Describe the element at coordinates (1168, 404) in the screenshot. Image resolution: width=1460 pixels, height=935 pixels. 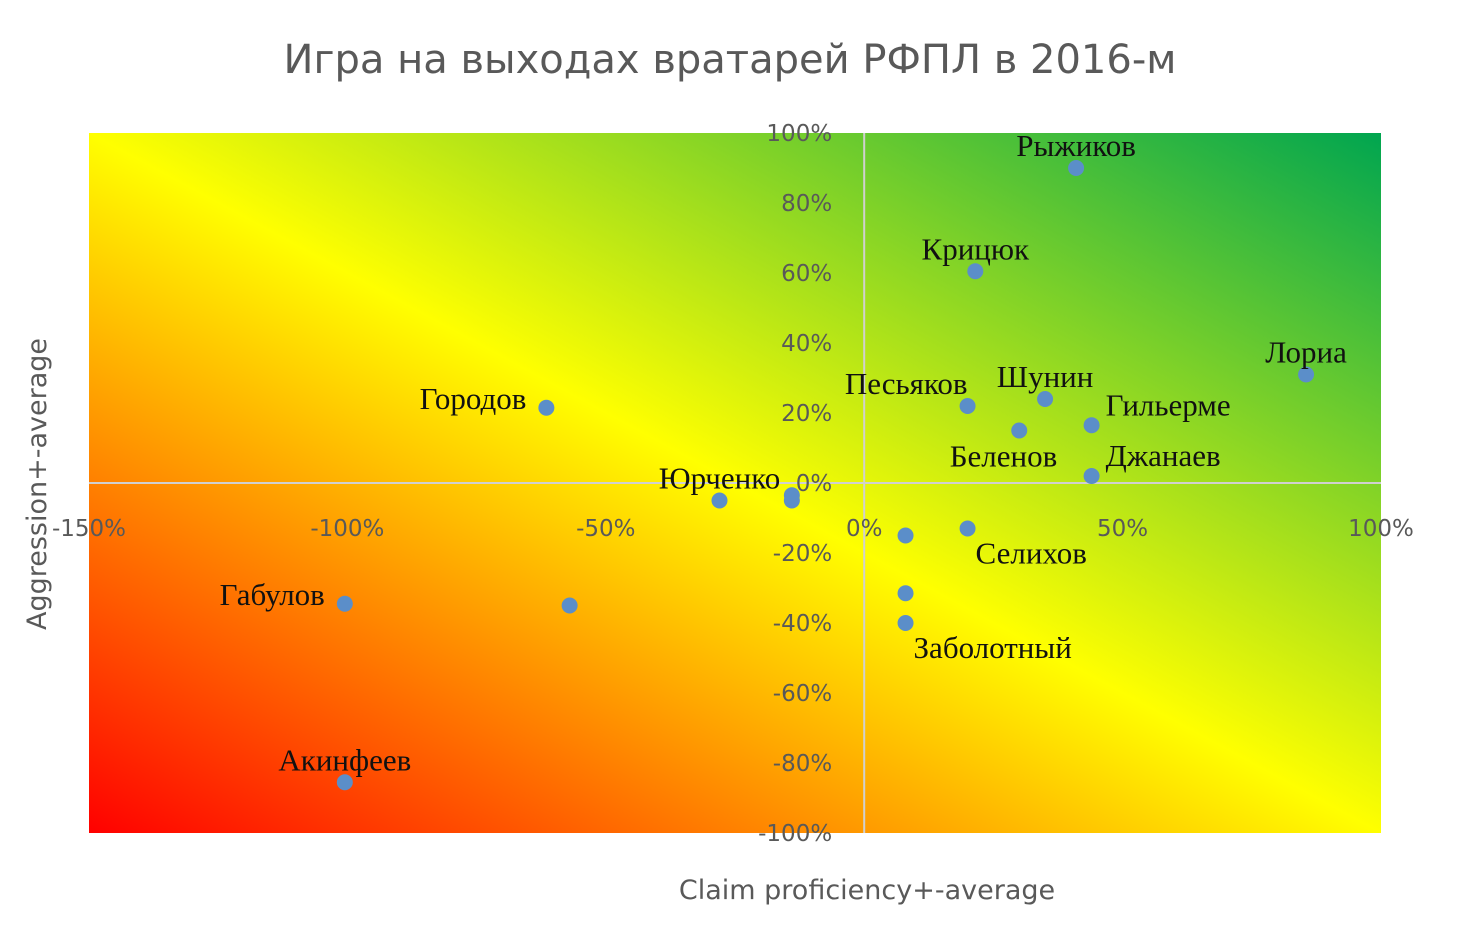
I see `data-point-label: Гильерме` at that location.